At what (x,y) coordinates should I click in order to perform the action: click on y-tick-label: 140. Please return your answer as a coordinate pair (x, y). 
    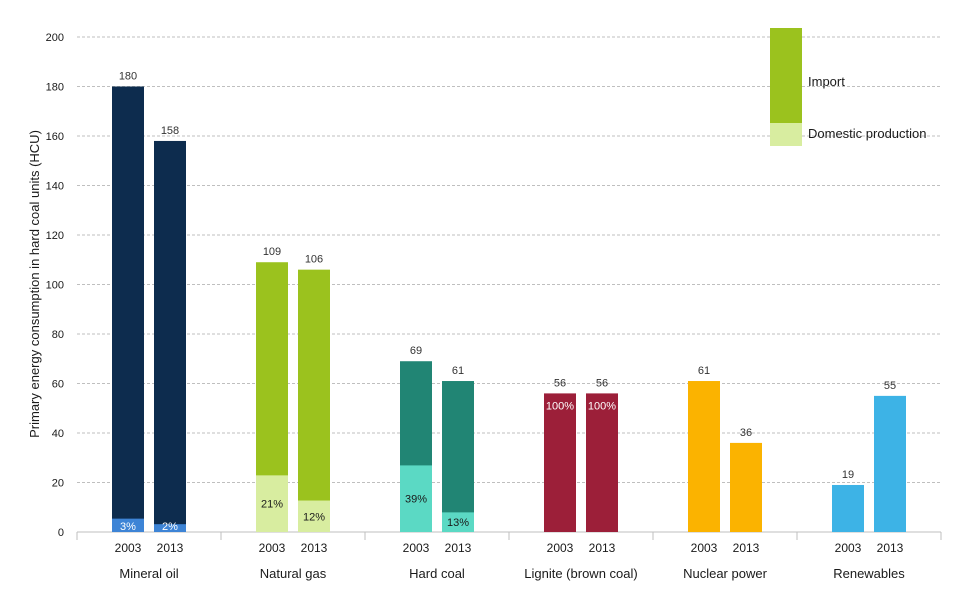
    Looking at the image, I should click on (55, 187).